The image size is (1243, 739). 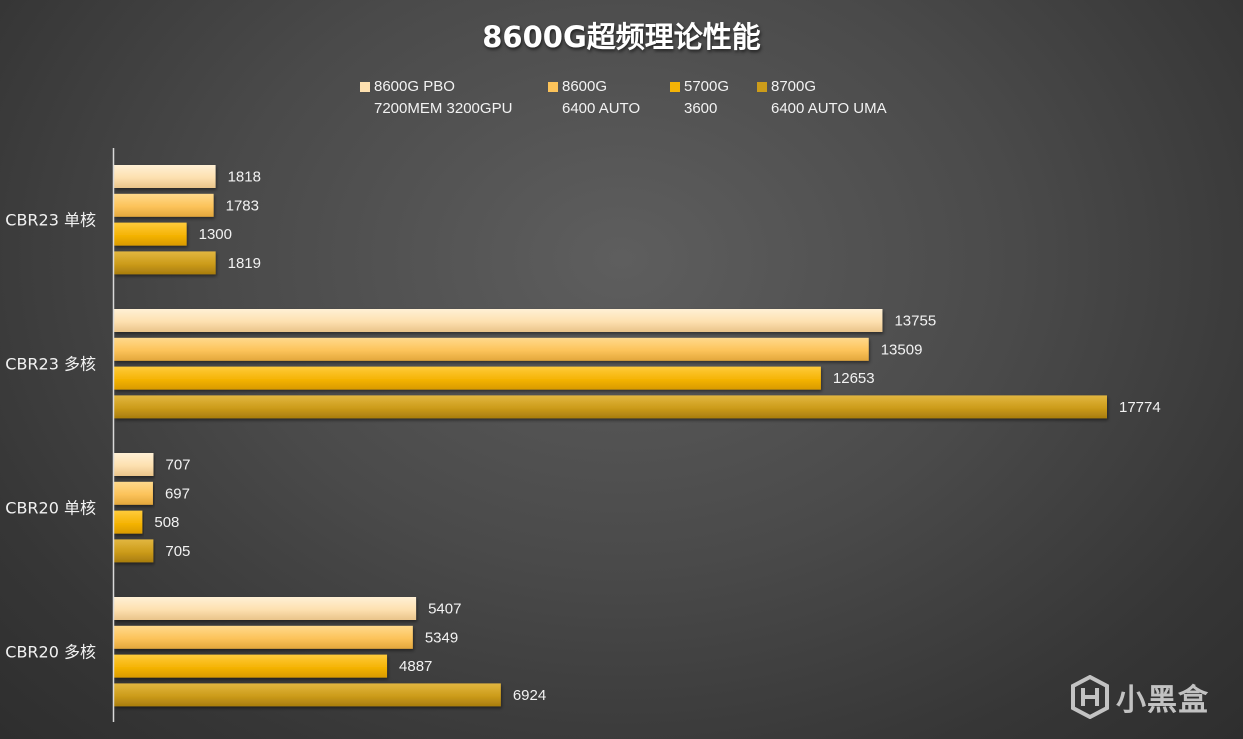 I want to click on data-label: 12653, so click(x=854, y=378).